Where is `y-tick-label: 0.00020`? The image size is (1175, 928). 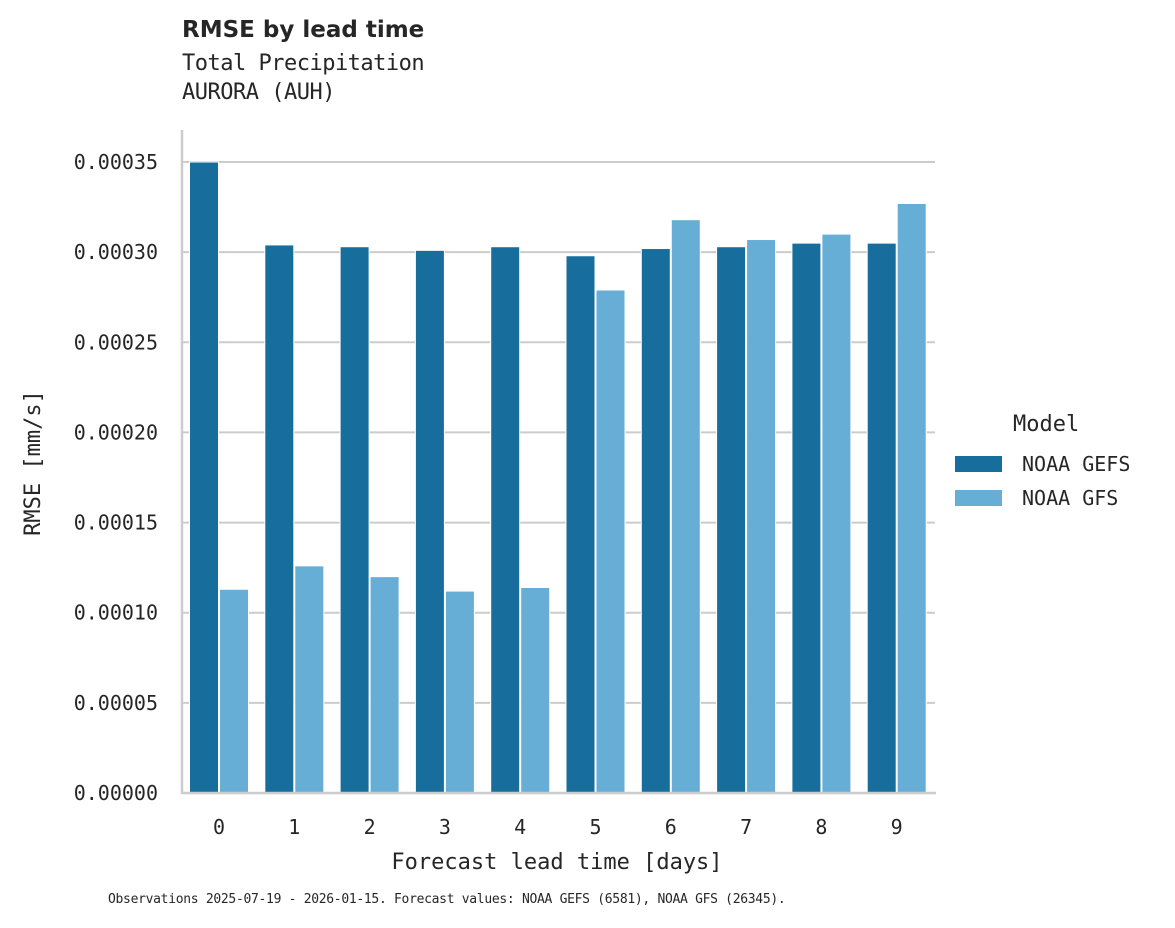
y-tick-label: 0.00020 is located at coordinates (116, 432).